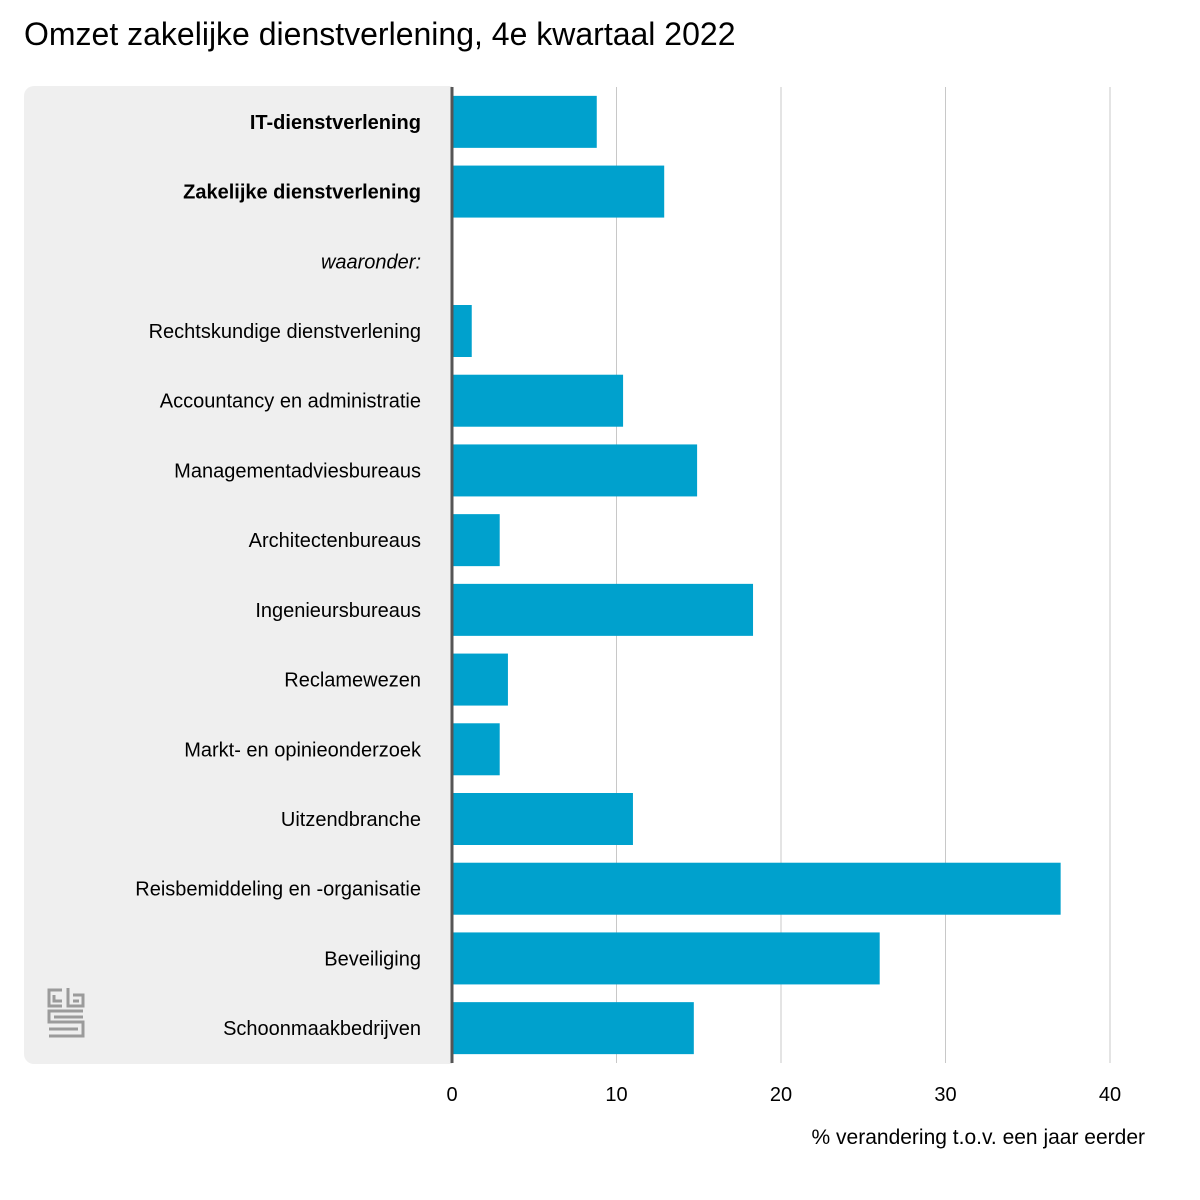 This screenshot has height=1200, width=1200. I want to click on category-label: Reclamewezen, so click(352, 681).